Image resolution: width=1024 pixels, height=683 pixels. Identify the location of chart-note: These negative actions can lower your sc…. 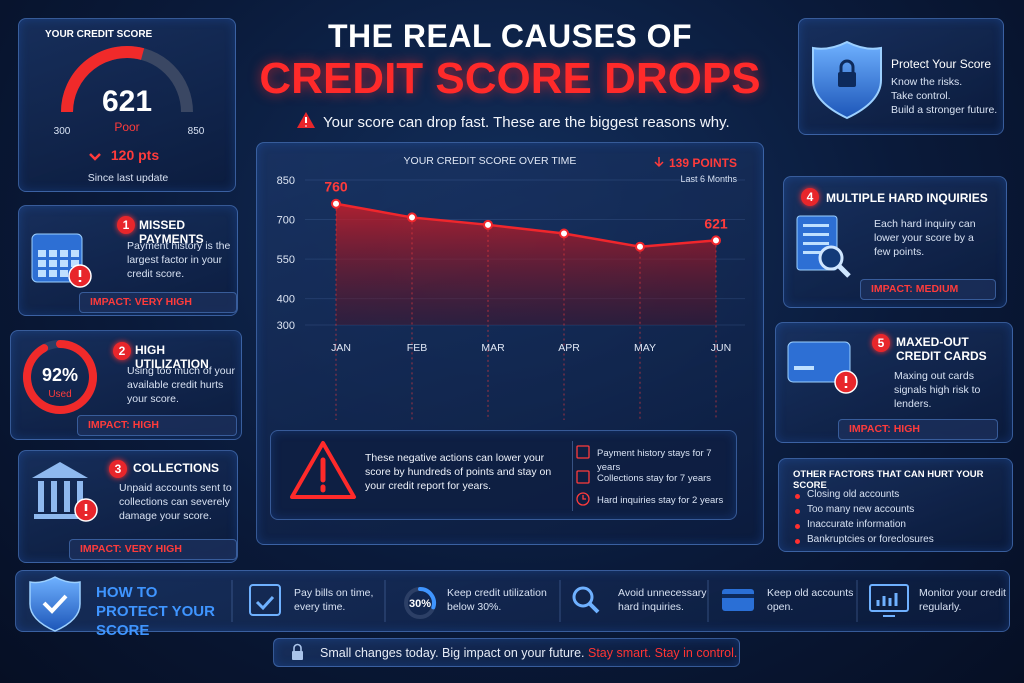
(503, 475).